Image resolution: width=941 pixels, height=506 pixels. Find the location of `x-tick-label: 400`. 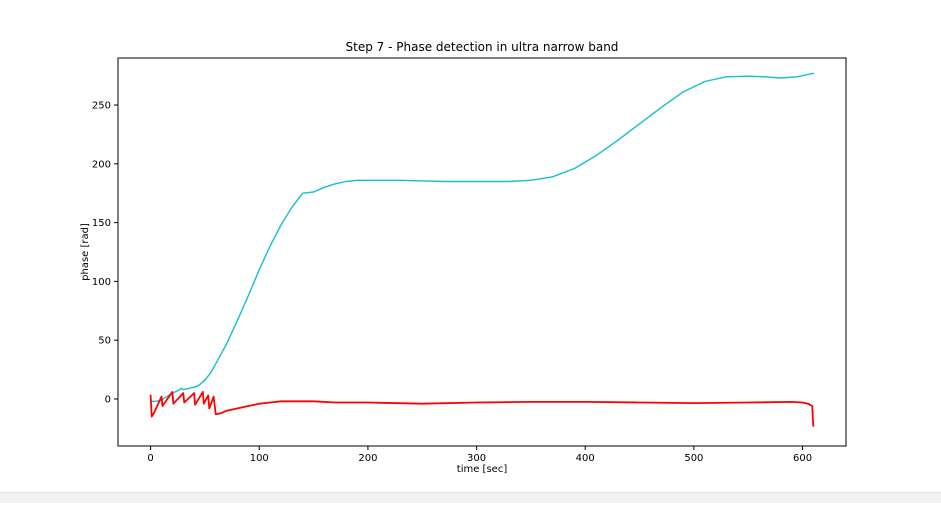

x-tick-label: 400 is located at coordinates (585, 458).